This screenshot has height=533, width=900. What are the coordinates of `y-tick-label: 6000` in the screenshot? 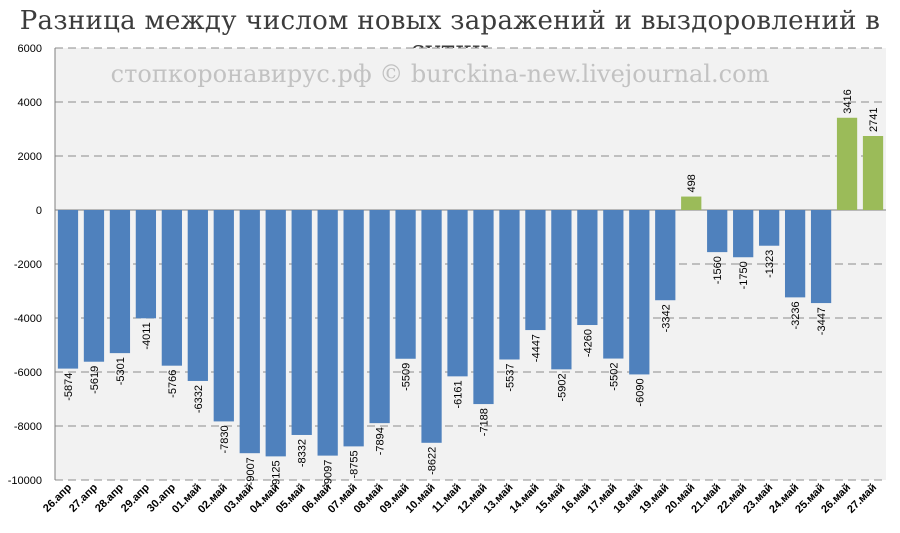 It's located at (30, 49).